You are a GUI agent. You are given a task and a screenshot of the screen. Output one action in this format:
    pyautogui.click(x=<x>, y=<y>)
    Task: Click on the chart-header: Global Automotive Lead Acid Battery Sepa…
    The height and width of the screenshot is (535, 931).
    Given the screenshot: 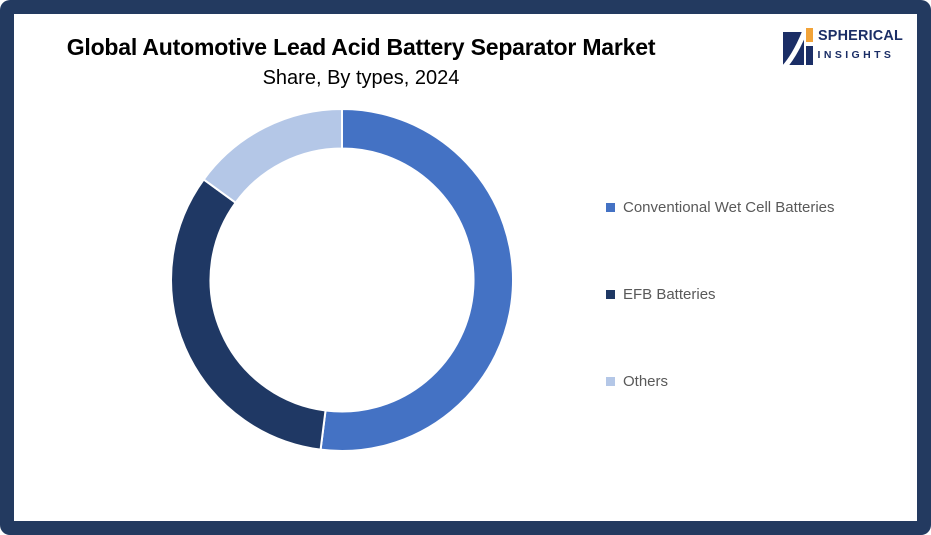 What is the action you would take?
    pyautogui.click(x=361, y=62)
    